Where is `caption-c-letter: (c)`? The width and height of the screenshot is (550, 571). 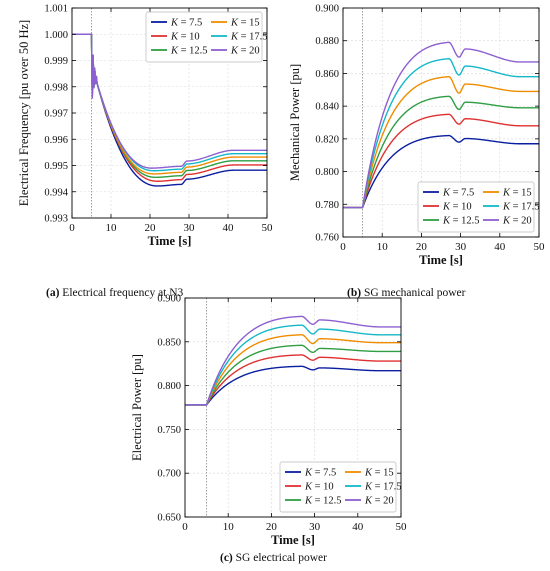 caption-c-letter: (c) is located at coordinates (226, 558).